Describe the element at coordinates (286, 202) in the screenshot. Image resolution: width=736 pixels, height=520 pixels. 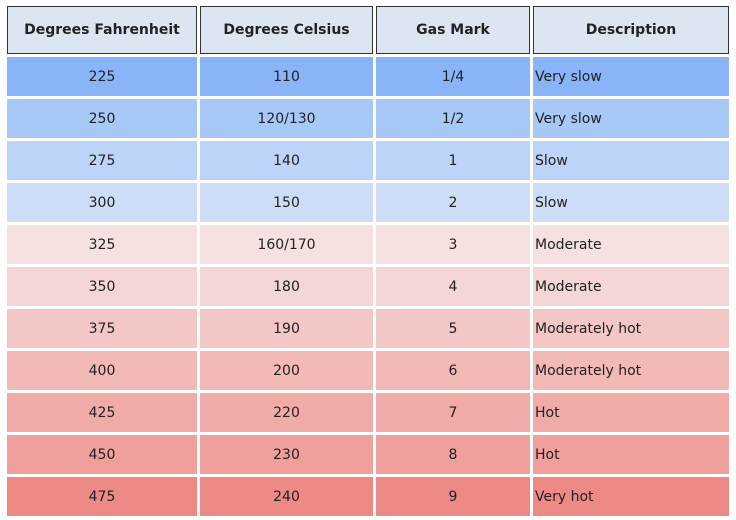
I see `table-cell: 150` at that location.